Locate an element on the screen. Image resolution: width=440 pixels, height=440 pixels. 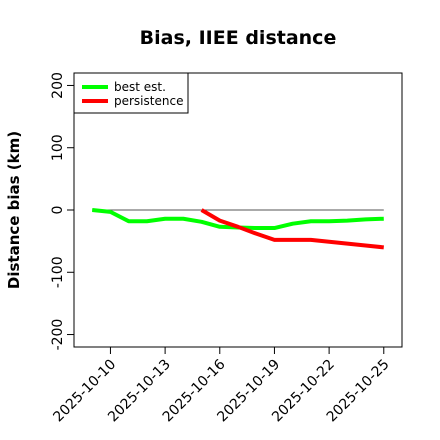
series-layer is located at coordinates (238, 229).